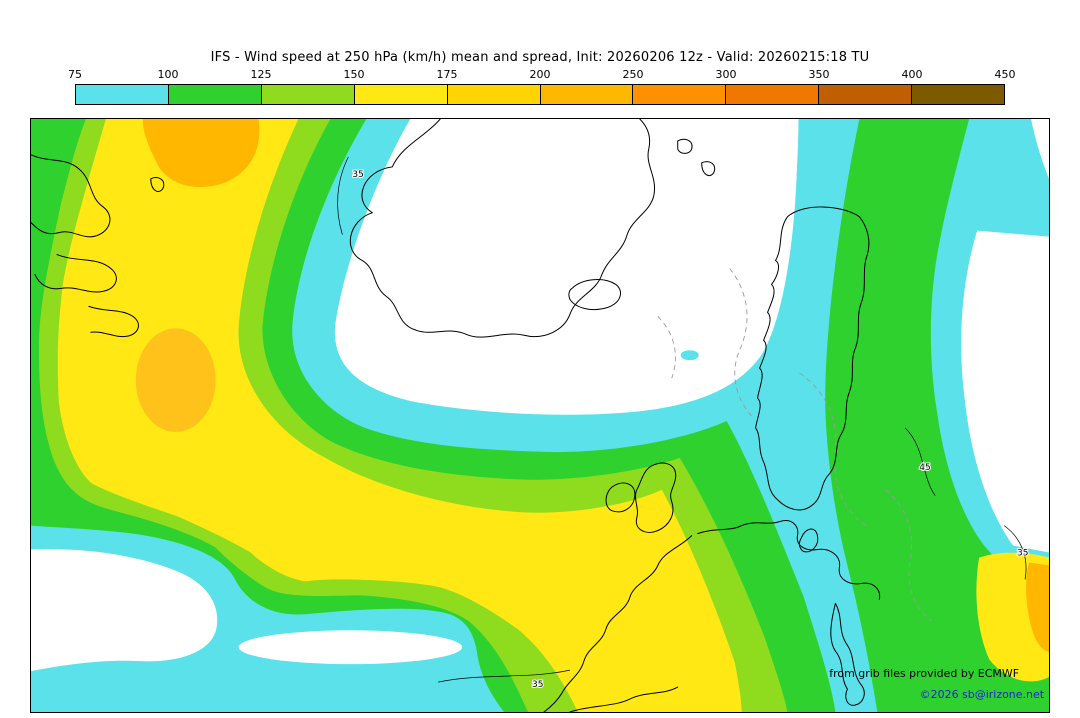 The image size is (1080, 718). Describe the element at coordinates (689, 355) in the screenshot. I see `cyan-spot` at that location.